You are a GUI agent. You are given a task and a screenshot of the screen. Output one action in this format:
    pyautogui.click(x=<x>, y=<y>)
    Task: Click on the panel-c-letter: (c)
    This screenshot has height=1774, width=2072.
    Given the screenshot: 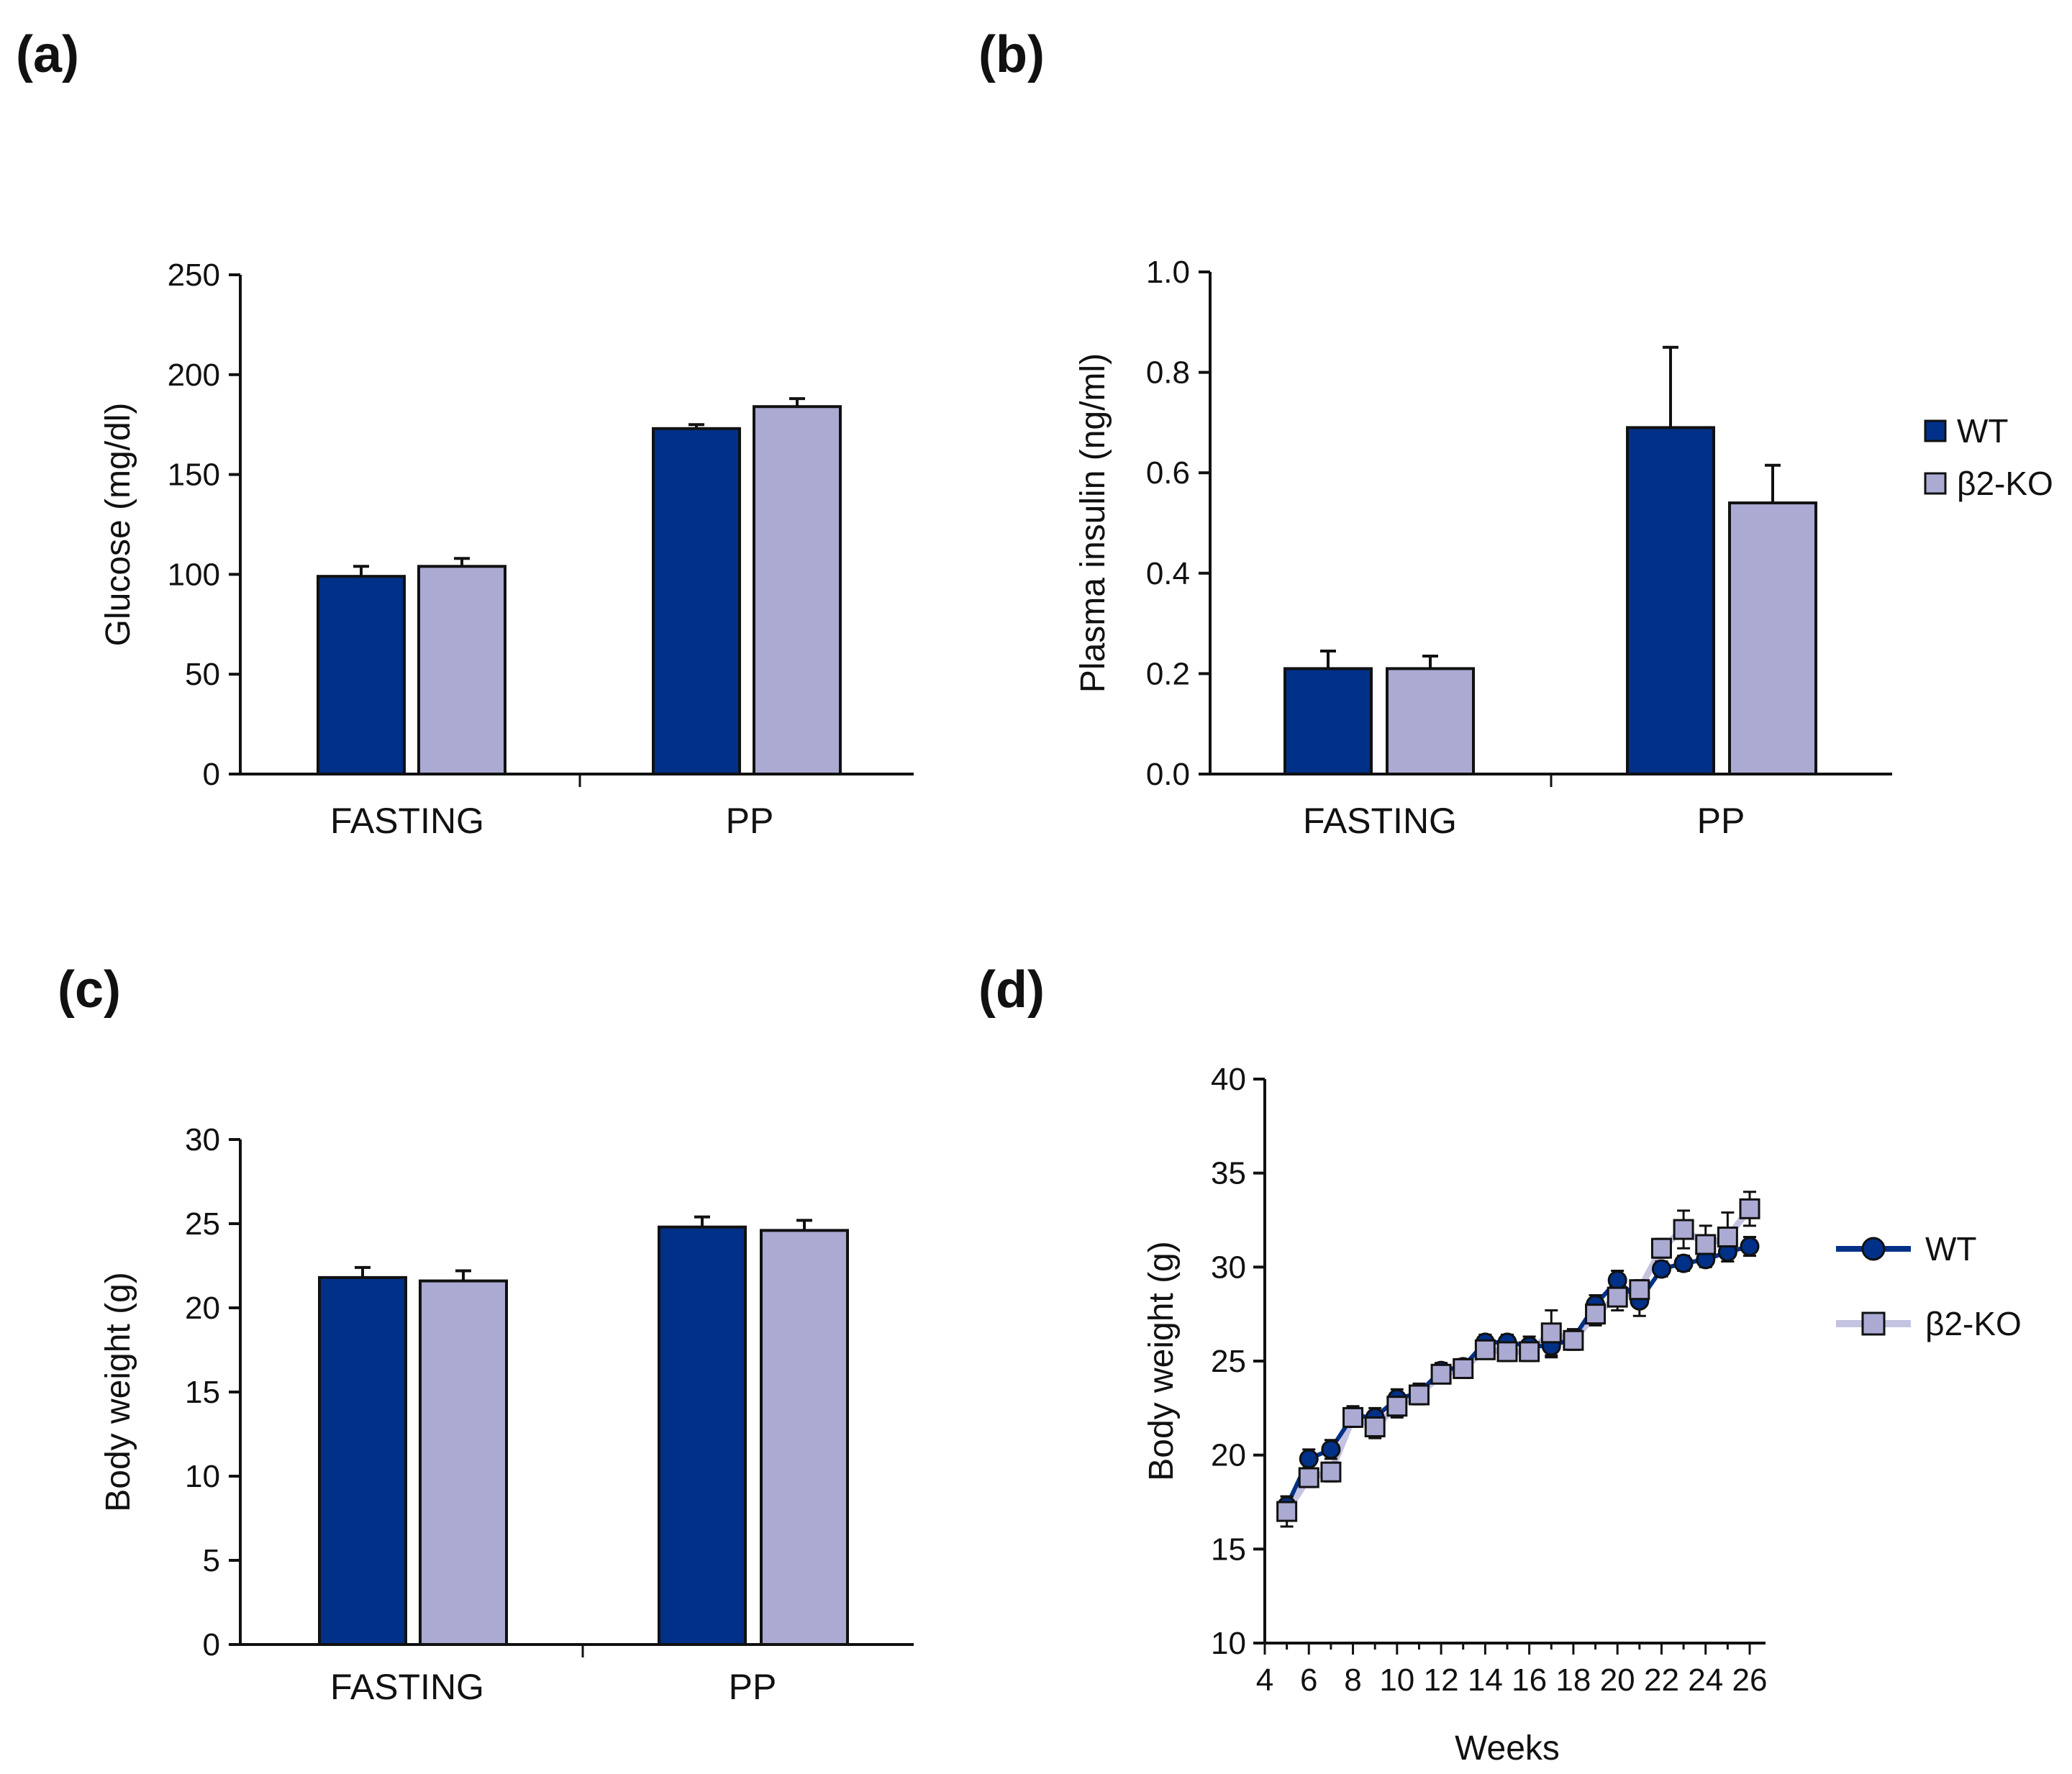 What is the action you would take?
    pyautogui.click(x=90, y=990)
    